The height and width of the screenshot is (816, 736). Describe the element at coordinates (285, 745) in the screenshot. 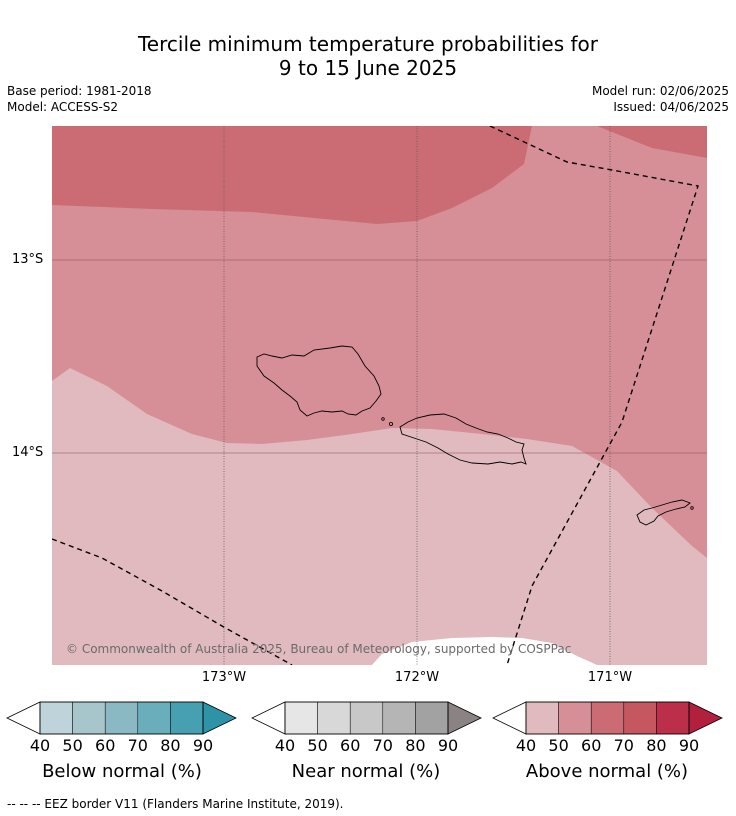

I see `colorbar-near-tick-label: 40` at that location.